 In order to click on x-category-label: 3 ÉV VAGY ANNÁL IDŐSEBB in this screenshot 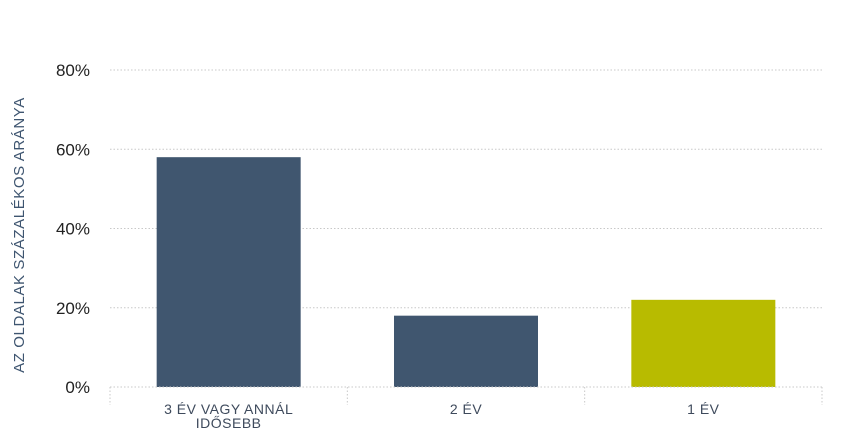, I will do `click(228, 416)`.